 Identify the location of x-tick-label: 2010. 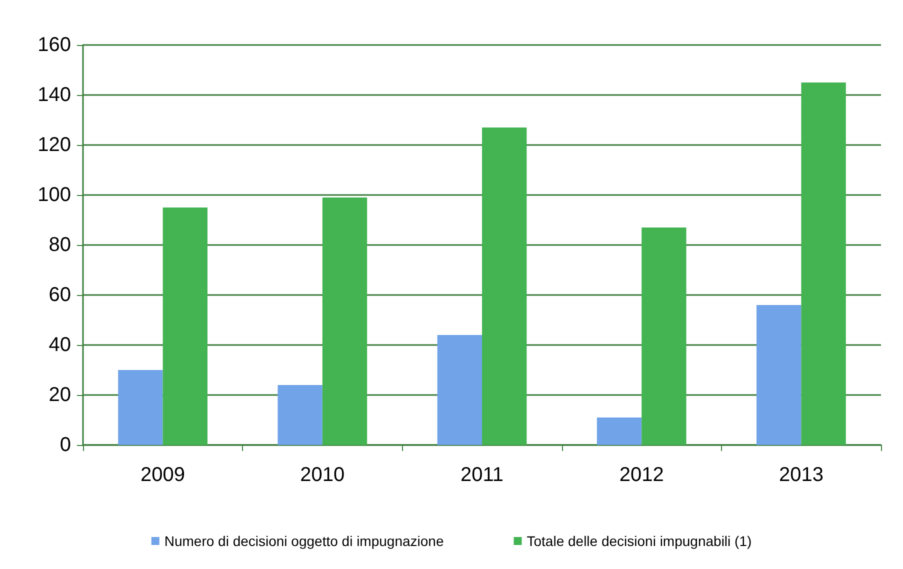
(322, 475).